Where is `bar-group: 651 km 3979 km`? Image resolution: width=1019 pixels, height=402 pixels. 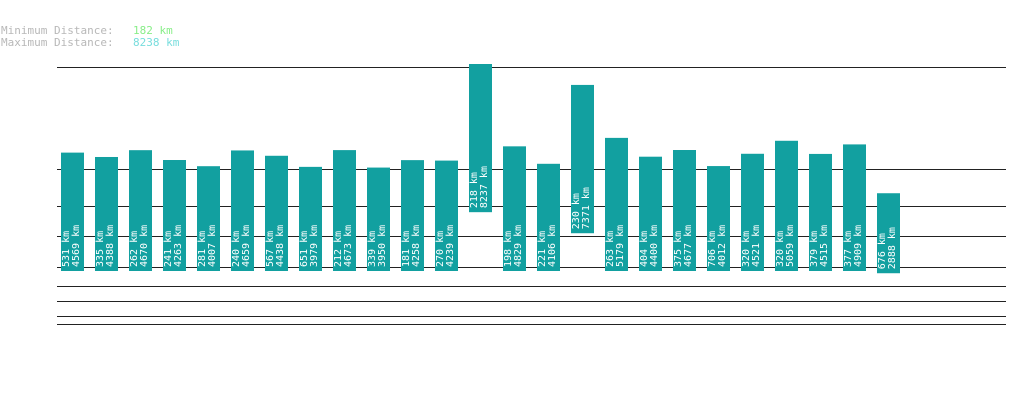 bar-group: 651 km 3979 km is located at coordinates (310, 218).